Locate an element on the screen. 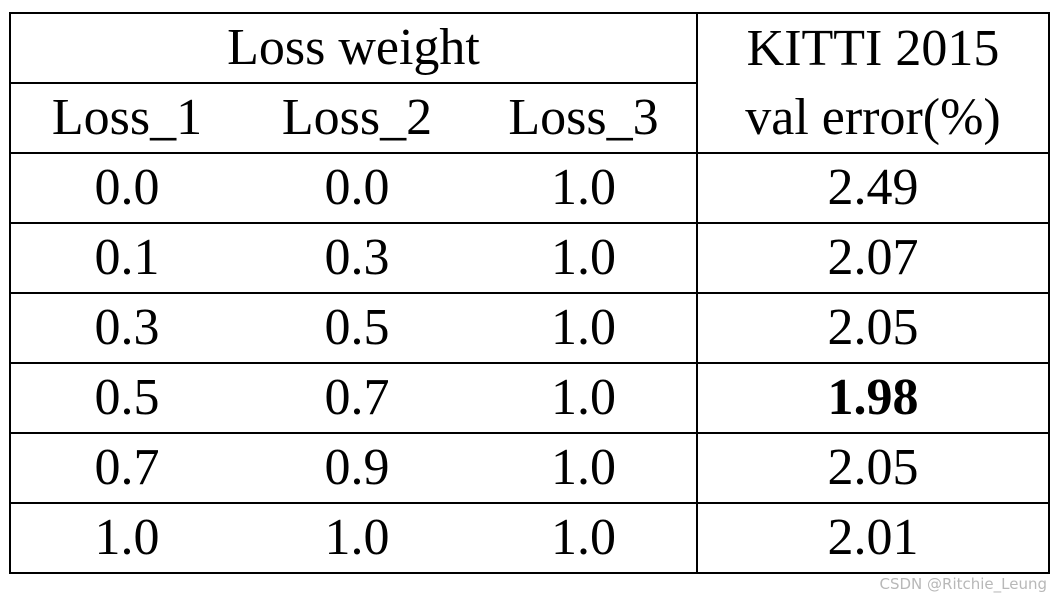 The width and height of the screenshot is (1059, 599). loss2-cell: 0.0 is located at coordinates (357, 188).